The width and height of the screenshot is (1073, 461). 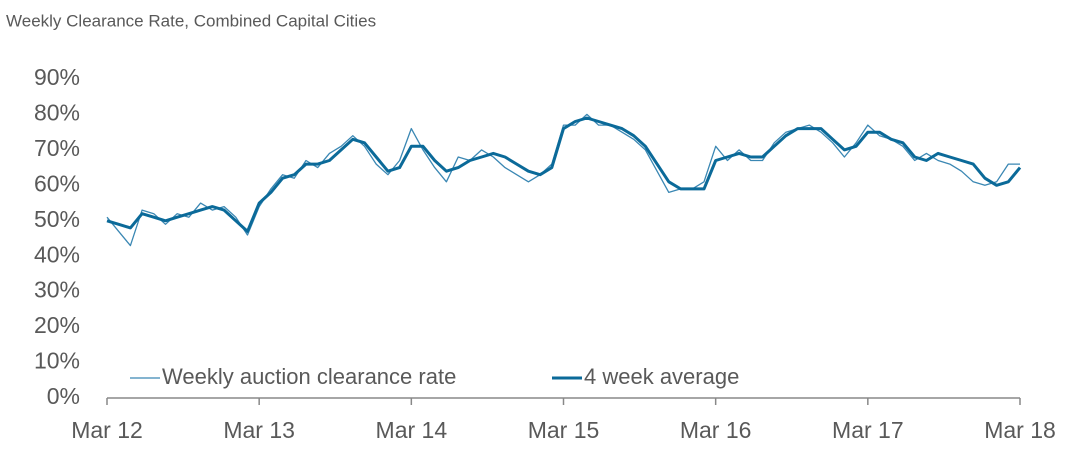 I want to click on x-tick-label: Mar 12, so click(x=107, y=430).